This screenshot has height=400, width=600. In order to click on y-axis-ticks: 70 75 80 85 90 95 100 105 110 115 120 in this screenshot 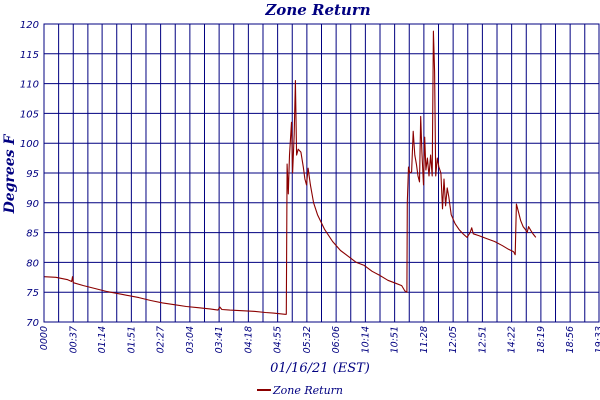, I will do `click(29, 174)`.